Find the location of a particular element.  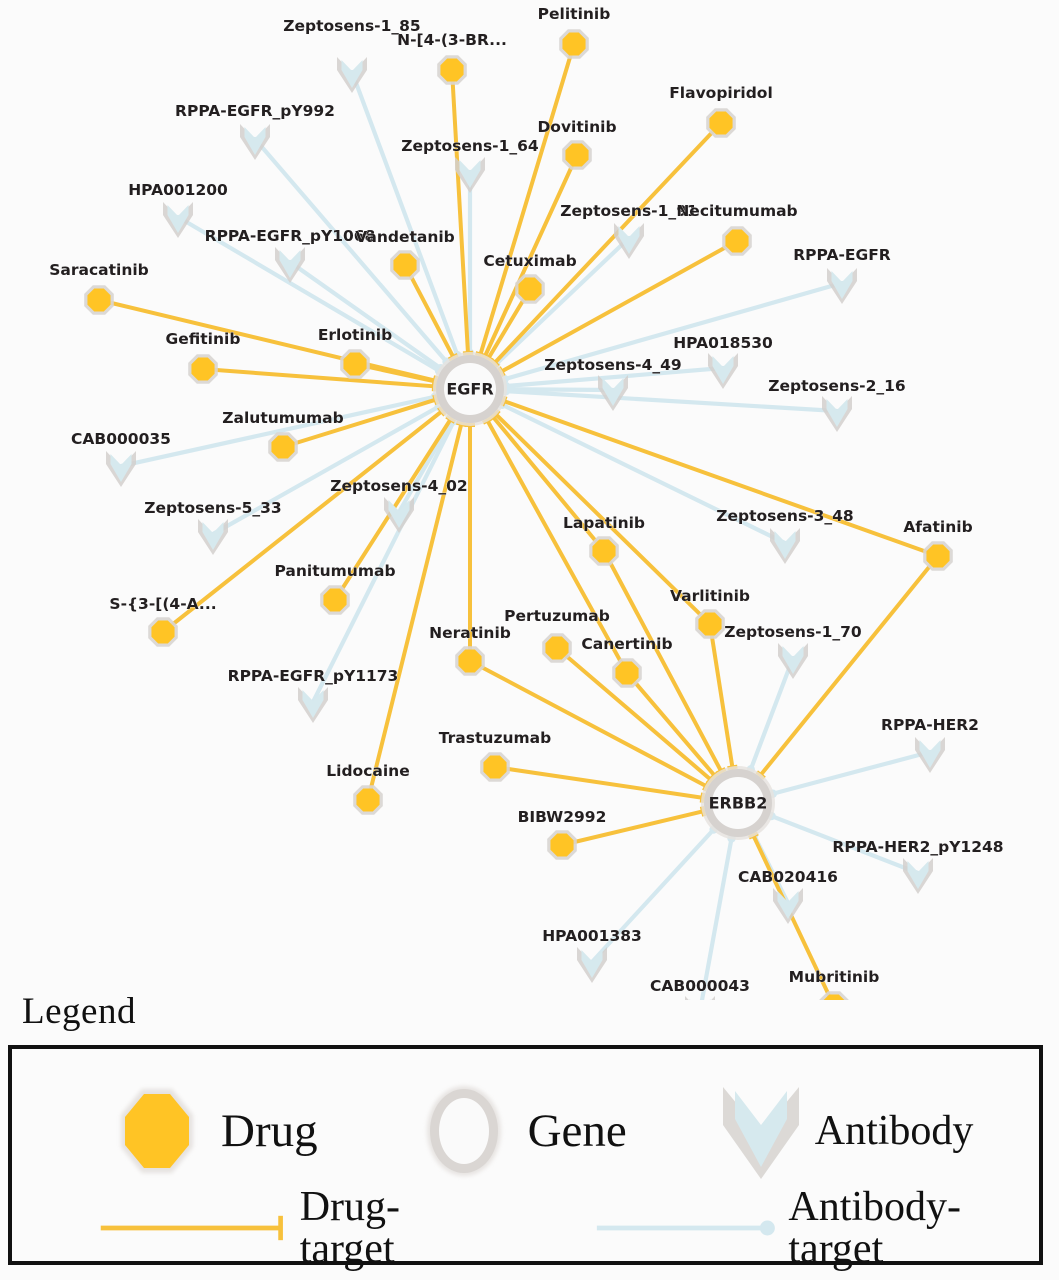

gene-center is located at coordinates (470, 389).